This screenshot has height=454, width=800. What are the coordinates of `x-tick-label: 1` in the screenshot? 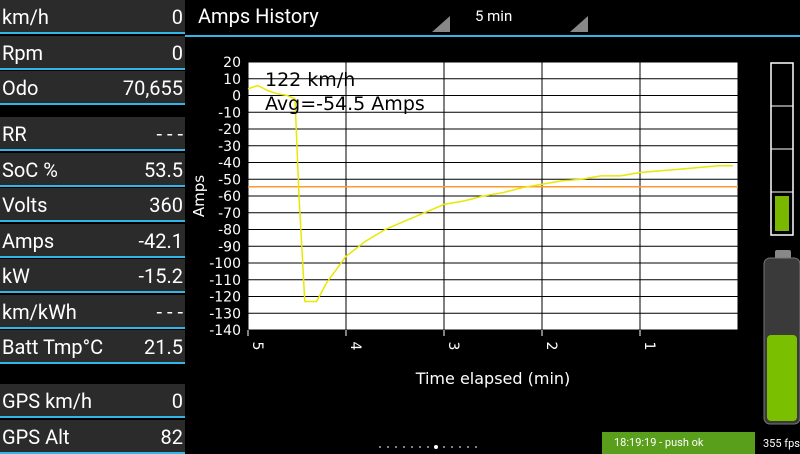 It's located at (649, 346).